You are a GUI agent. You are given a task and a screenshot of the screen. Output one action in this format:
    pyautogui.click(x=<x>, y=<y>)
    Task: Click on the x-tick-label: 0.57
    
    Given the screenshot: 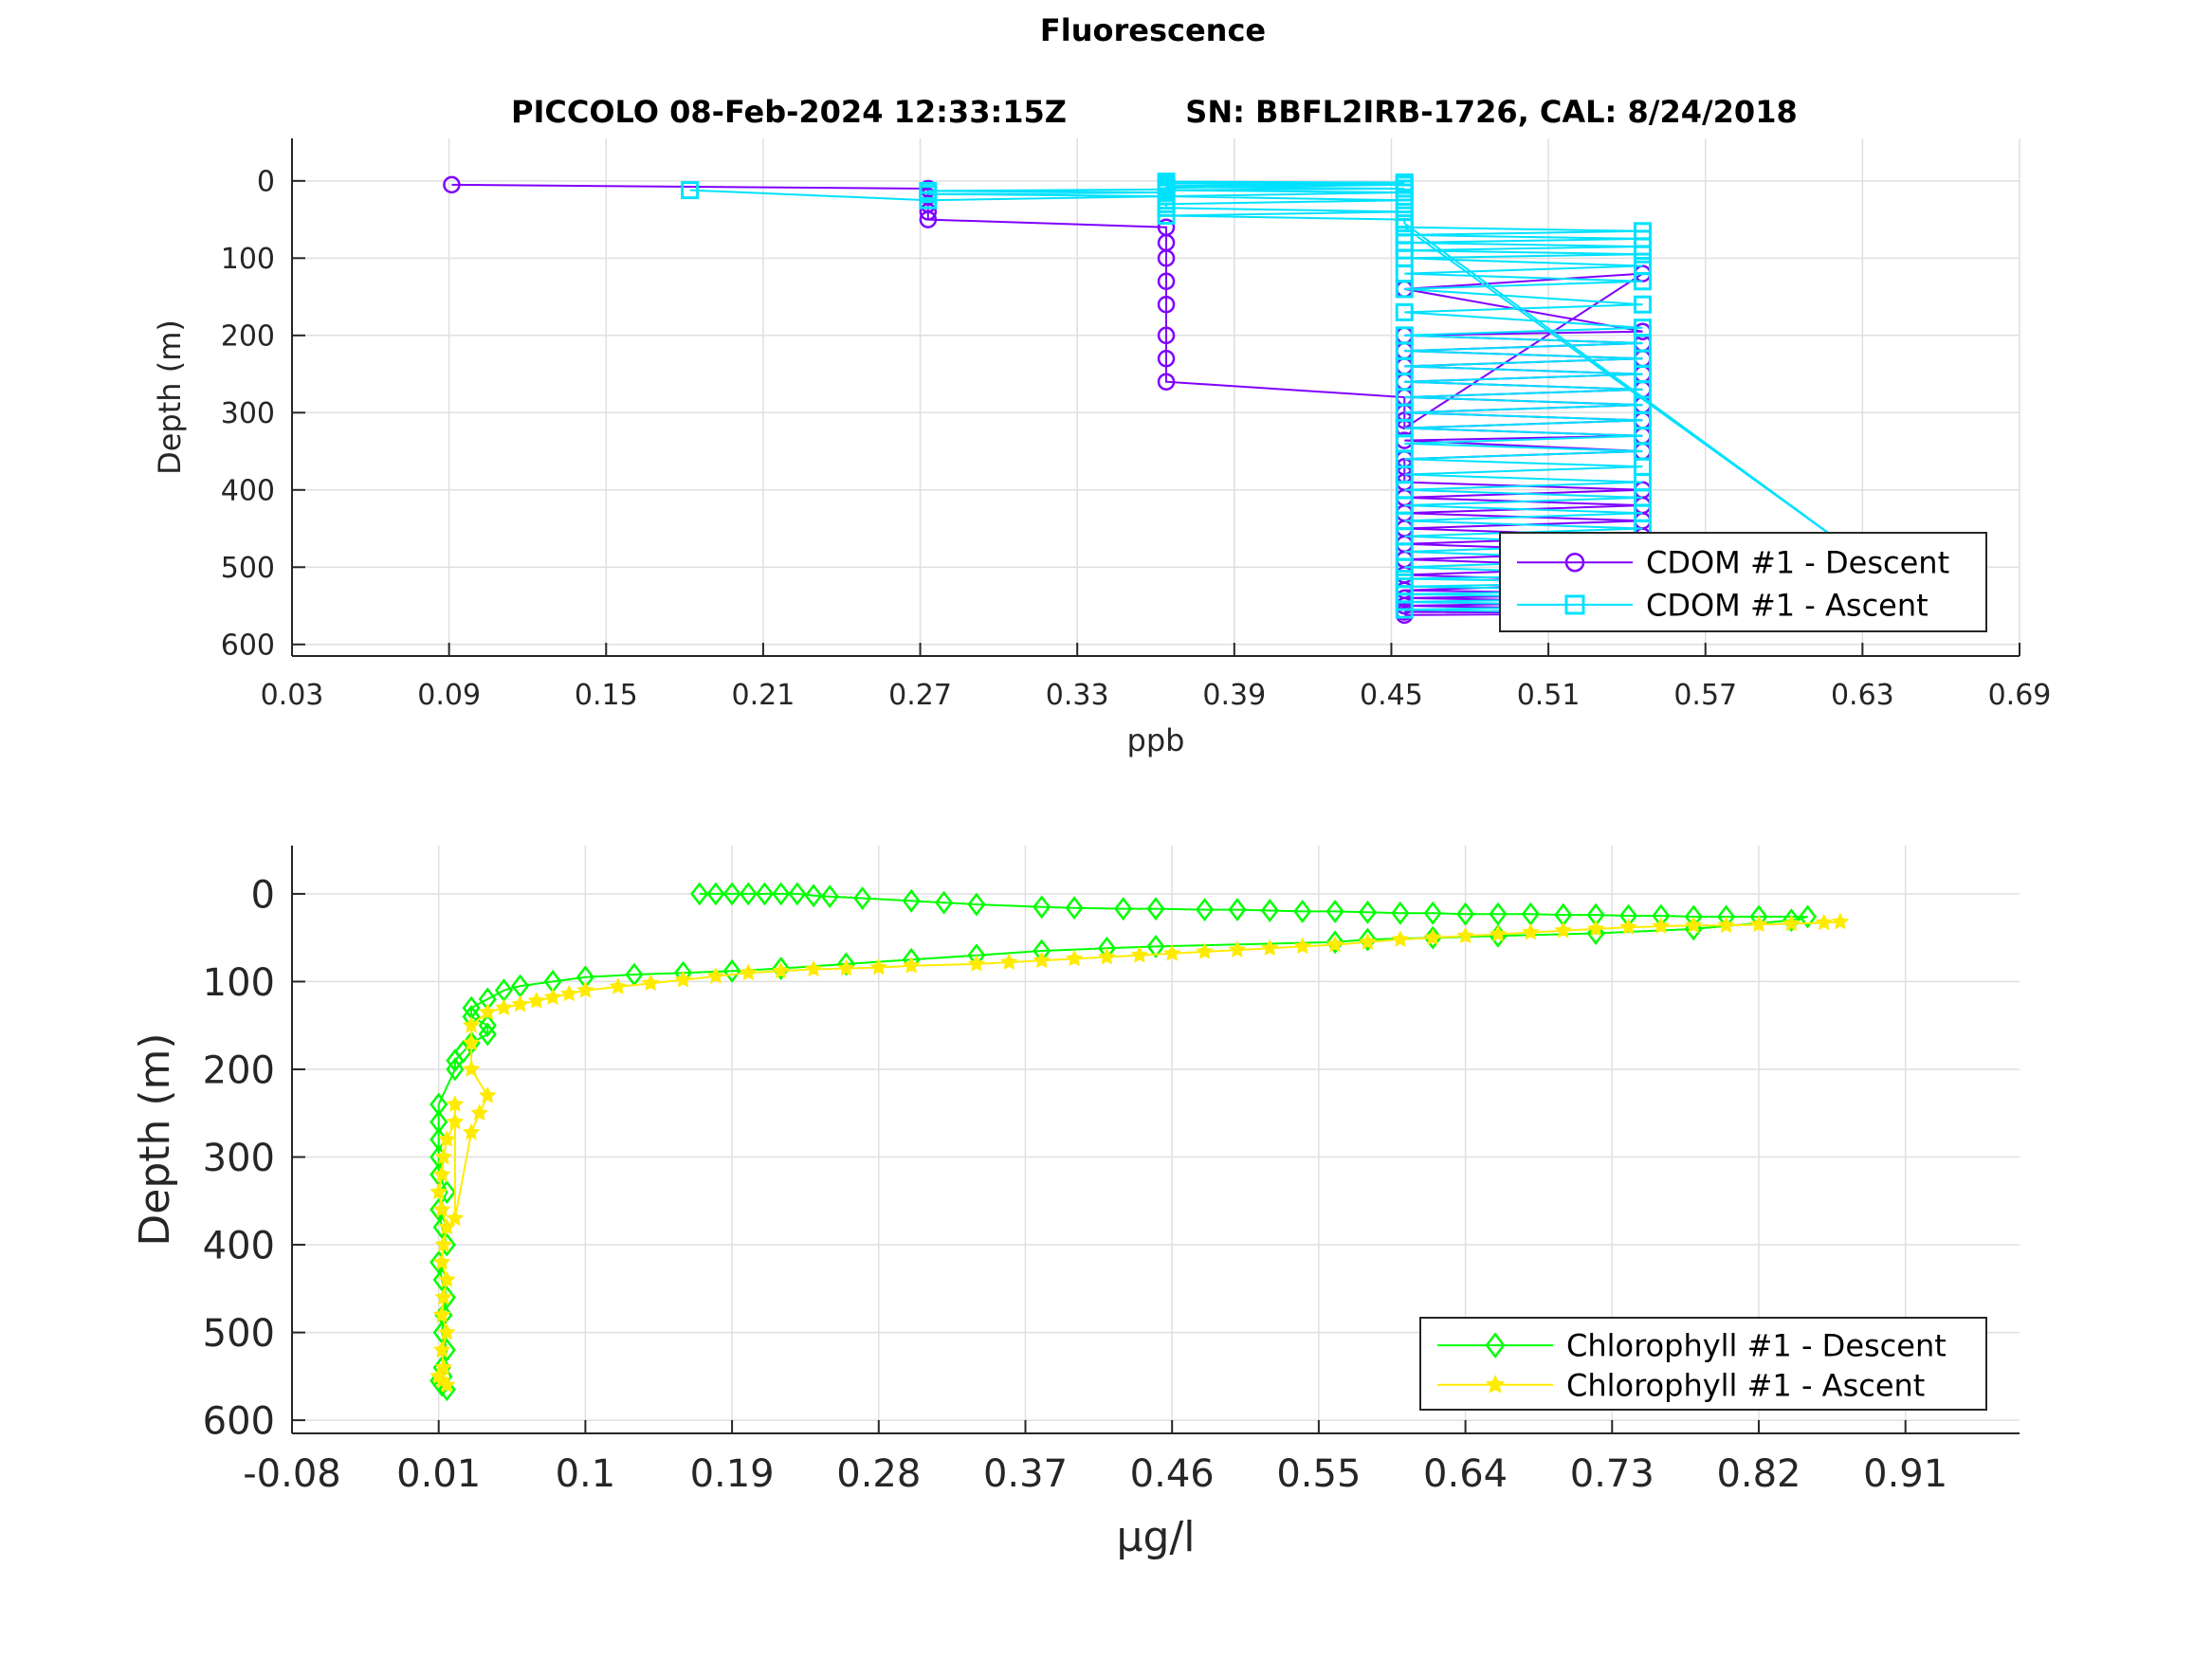 What is the action you would take?
    pyautogui.click(x=1705, y=695)
    